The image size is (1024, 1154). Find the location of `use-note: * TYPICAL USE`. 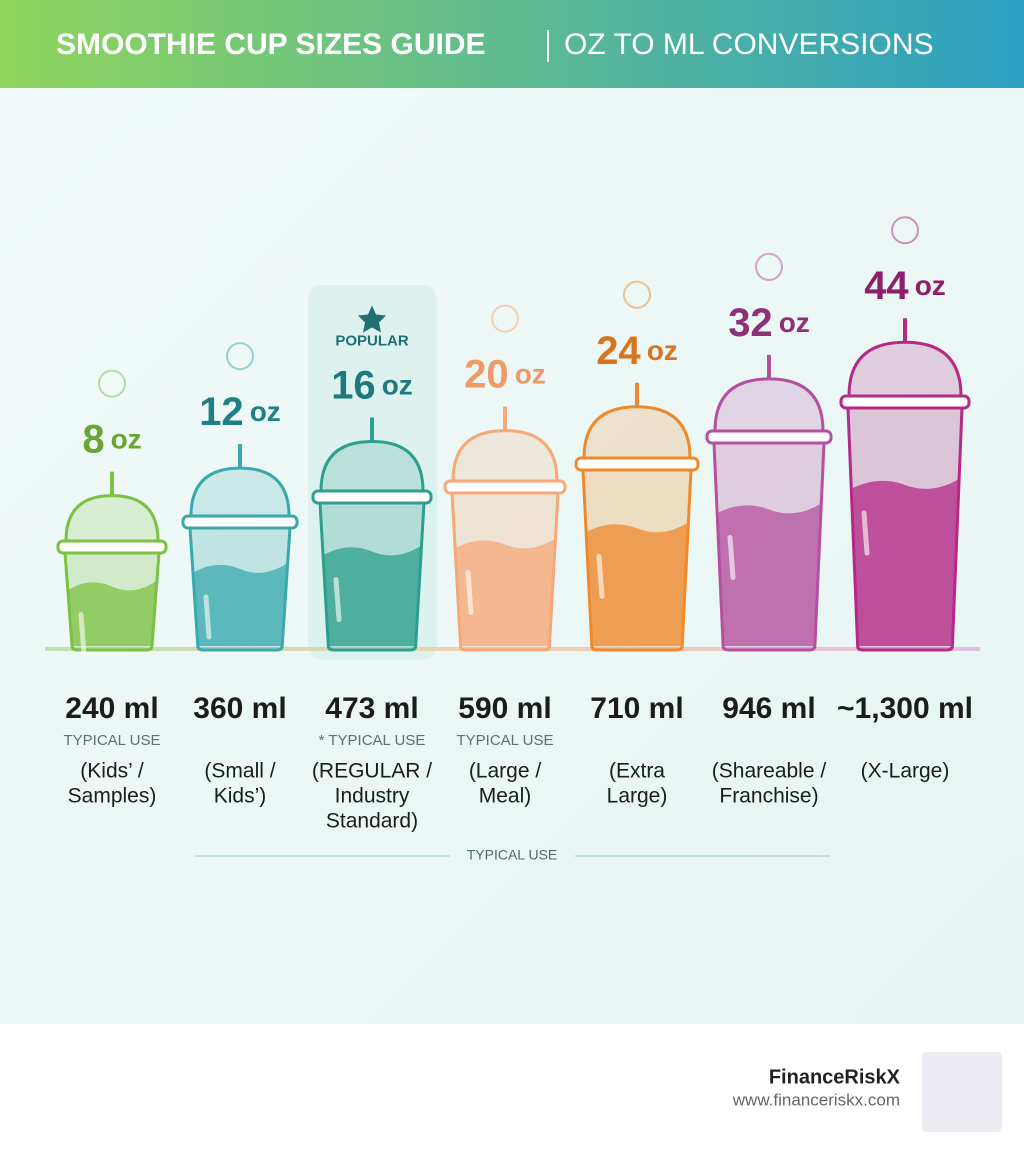

use-note: * TYPICAL USE is located at coordinates (372, 740).